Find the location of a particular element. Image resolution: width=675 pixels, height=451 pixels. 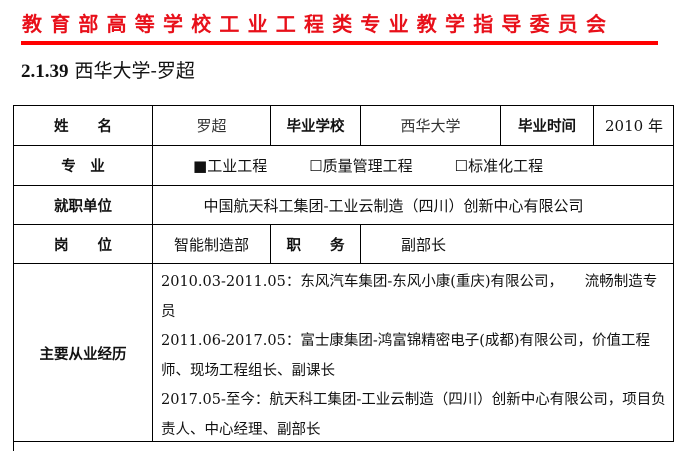

header-divider is located at coordinates (339, 43).